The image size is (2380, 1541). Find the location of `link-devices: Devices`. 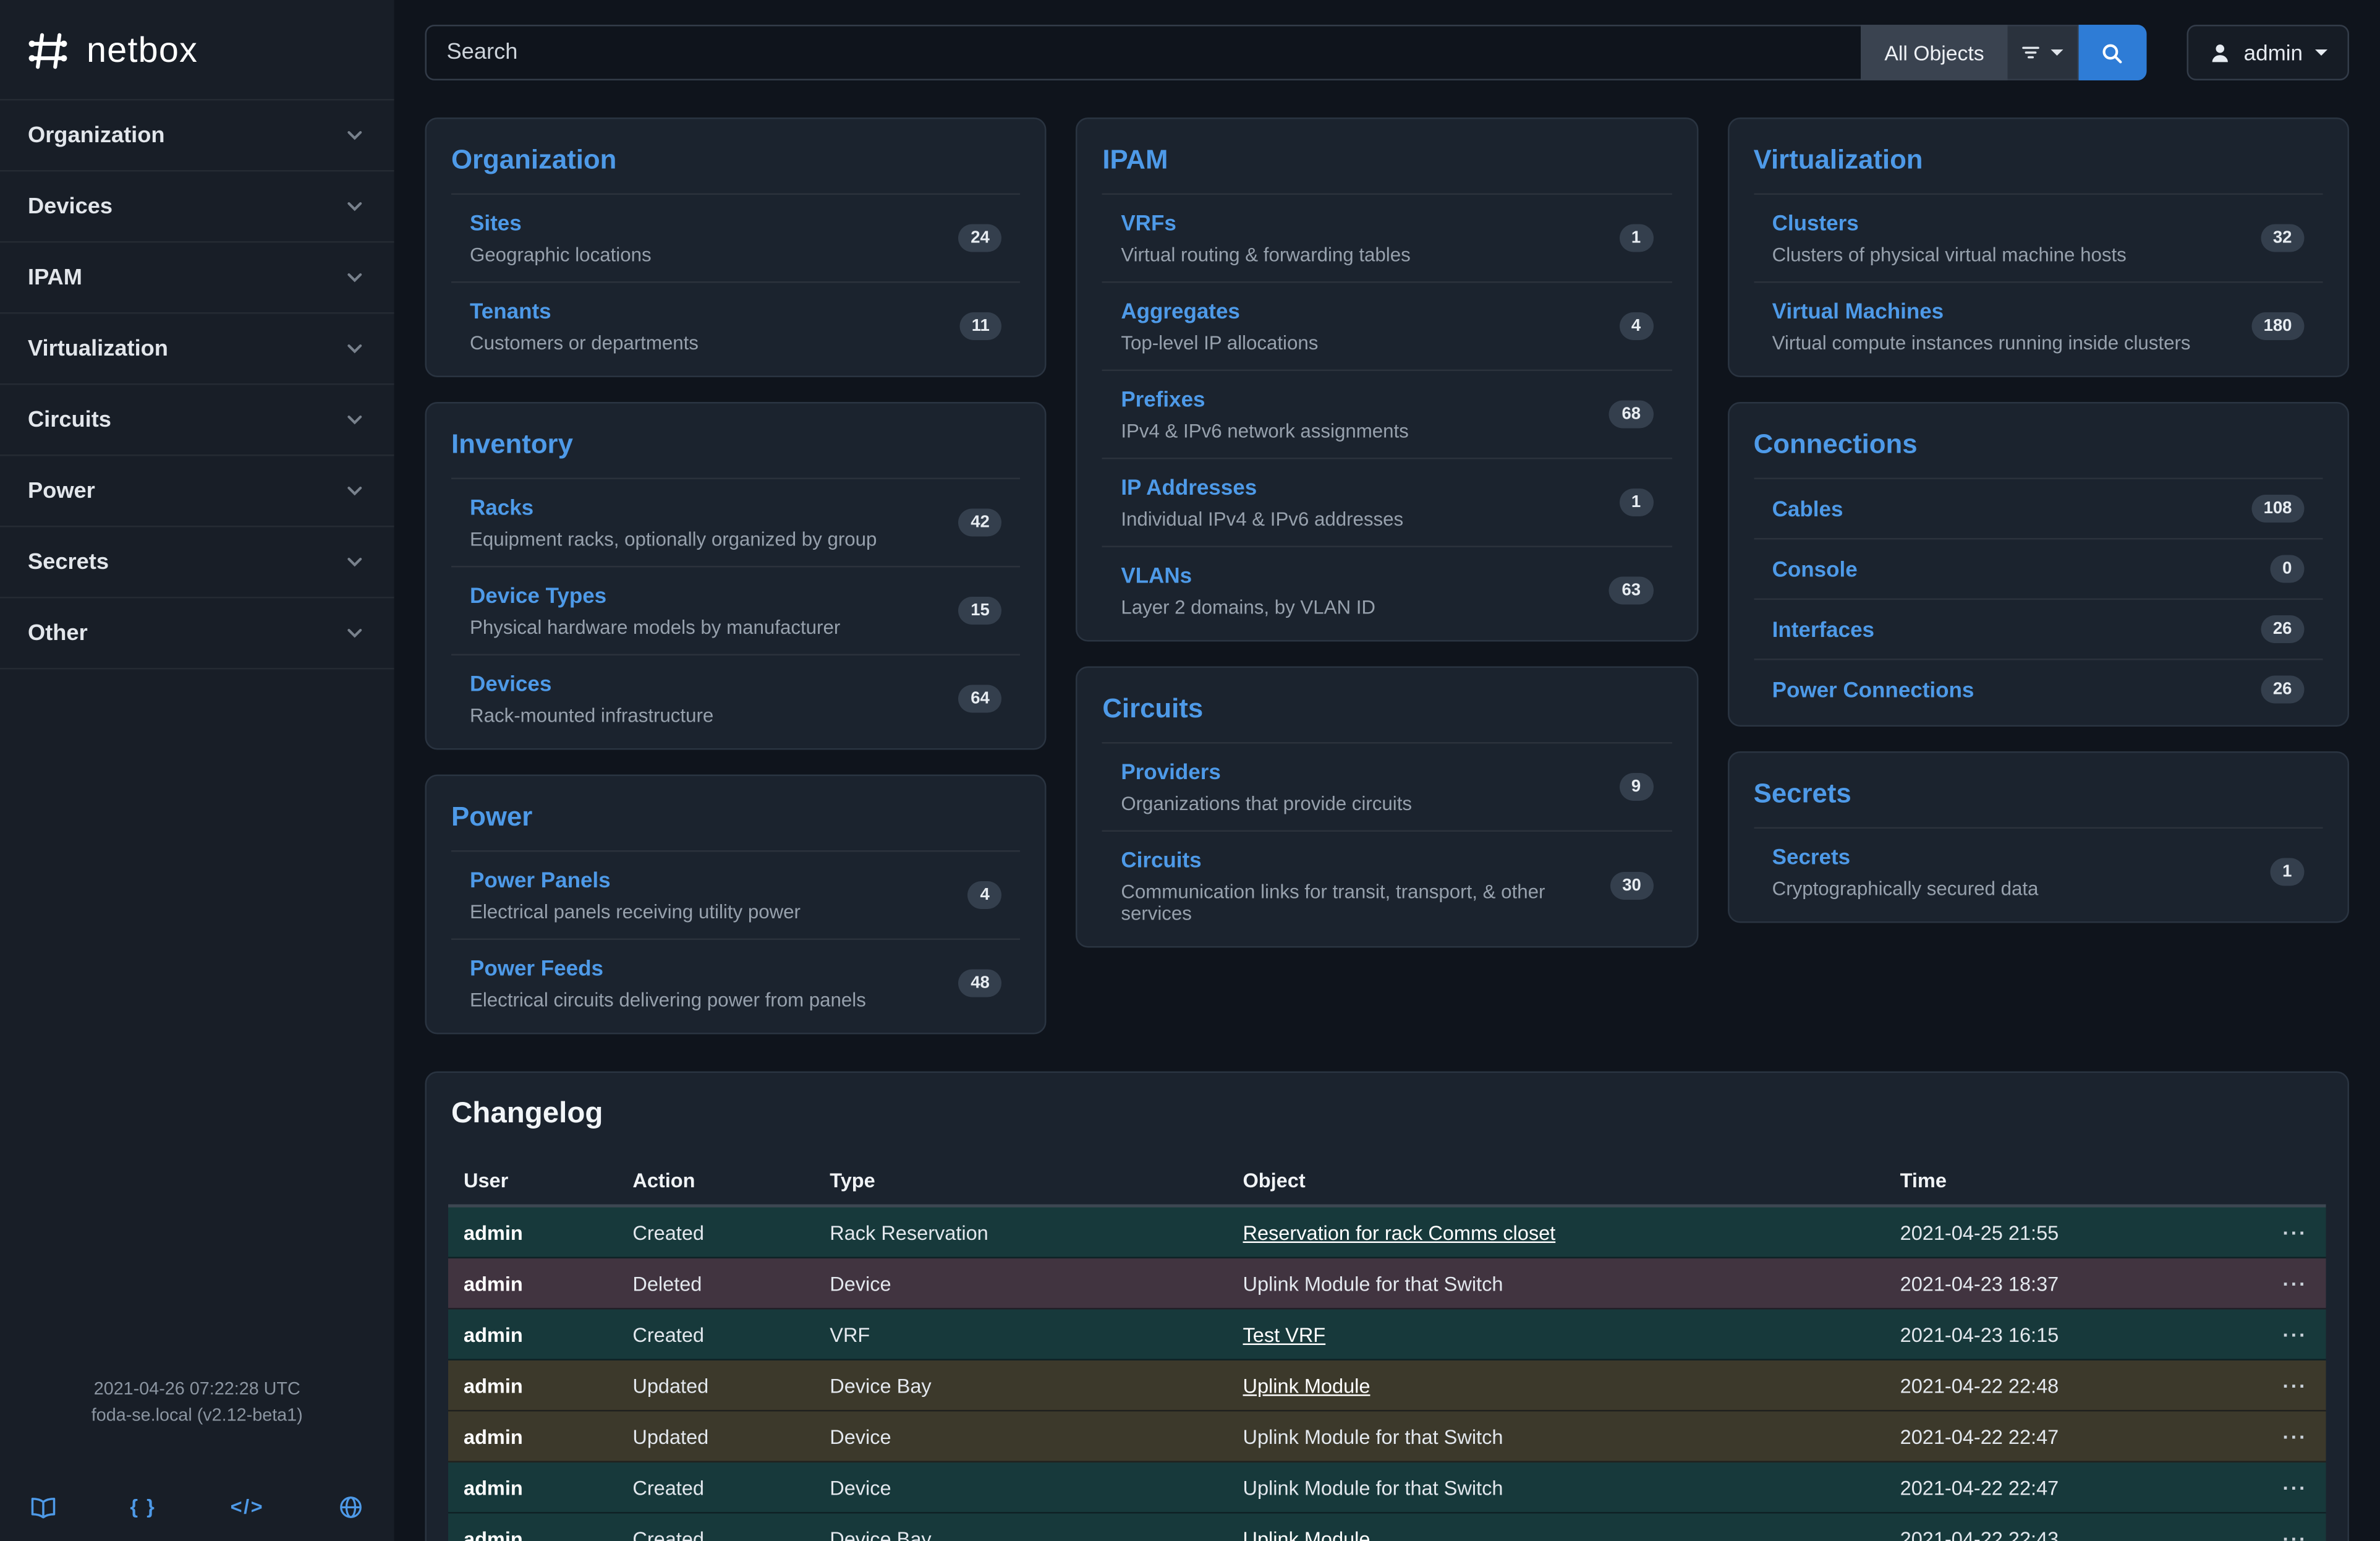

link-devices: Devices is located at coordinates (511, 683).